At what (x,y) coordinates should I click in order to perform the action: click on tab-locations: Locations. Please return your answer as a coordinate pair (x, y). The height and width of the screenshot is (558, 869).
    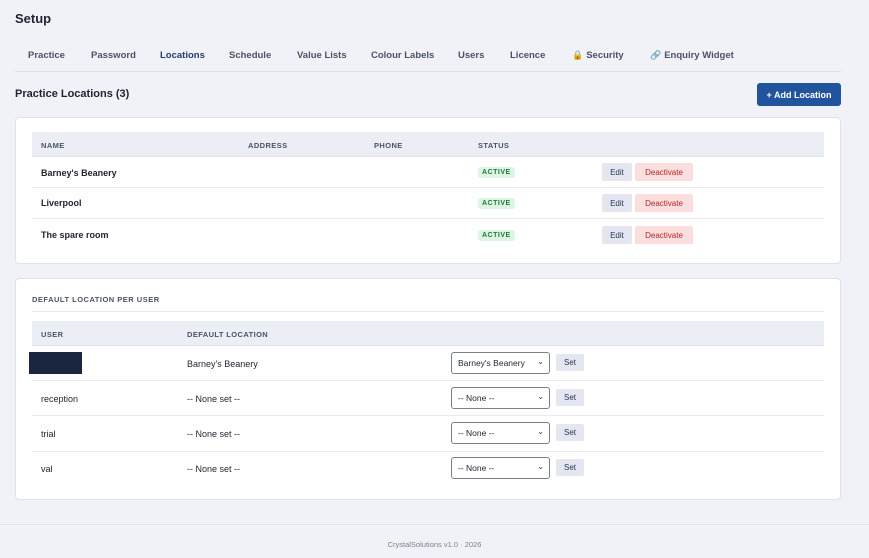
    Looking at the image, I should click on (182, 55).